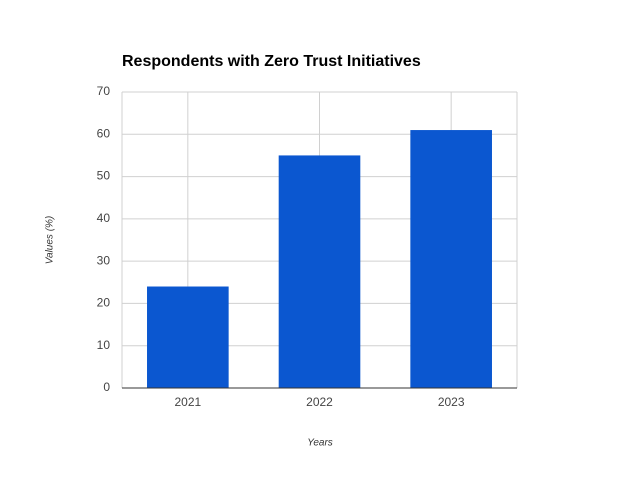 This screenshot has width=640, height=480. I want to click on x-tick-label: 2023, so click(451, 402).